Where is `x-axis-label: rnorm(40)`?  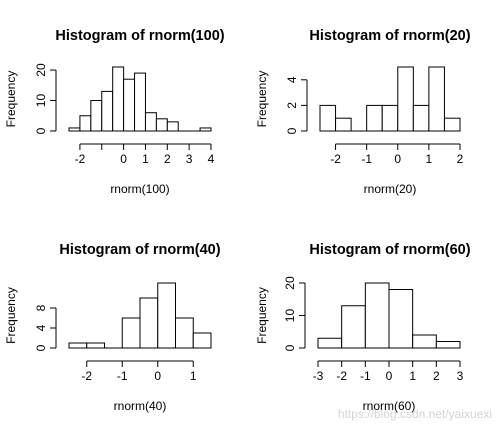
x-axis-label: rnorm(40) is located at coordinates (140, 406).